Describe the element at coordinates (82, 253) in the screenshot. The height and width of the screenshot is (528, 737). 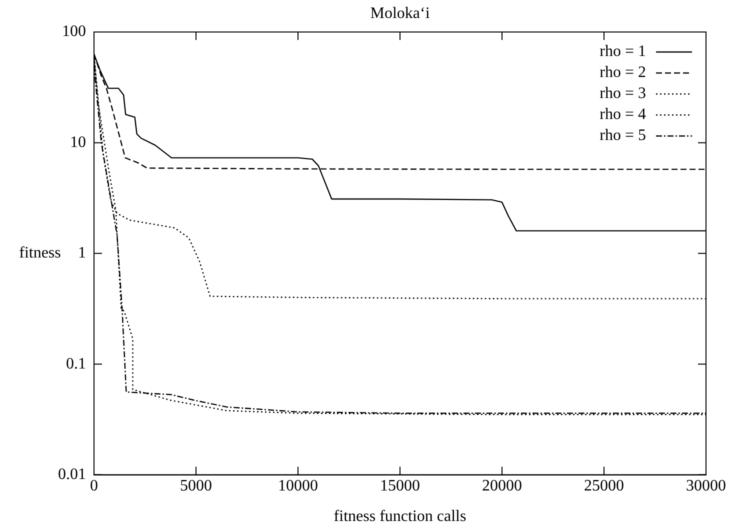
I see `y-tick-label: 1` at that location.